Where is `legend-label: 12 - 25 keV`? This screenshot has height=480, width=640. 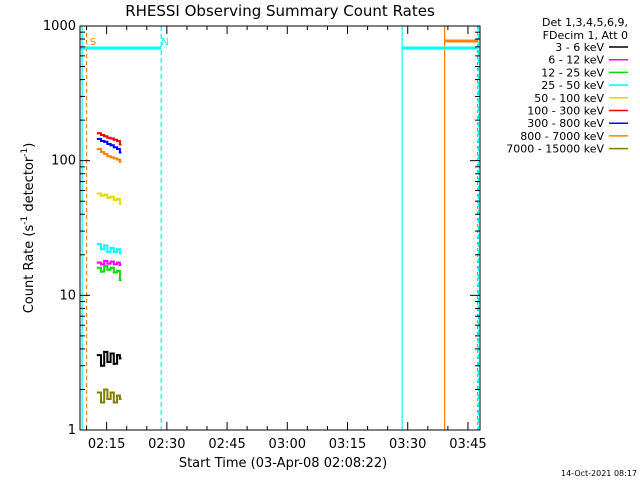
legend-label: 12 - 25 keV is located at coordinates (572, 72).